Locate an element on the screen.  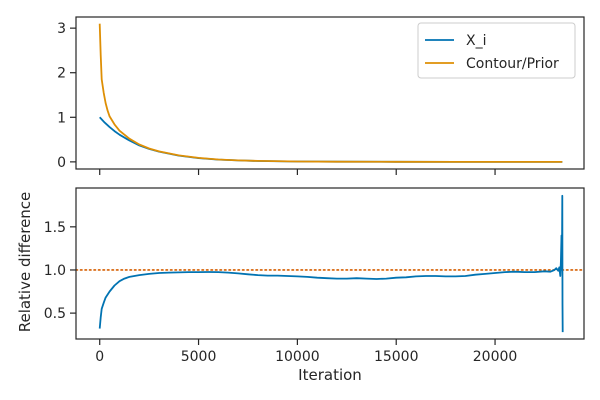
bottom-y-tick-label: 0.5 is located at coordinates (55, 314).